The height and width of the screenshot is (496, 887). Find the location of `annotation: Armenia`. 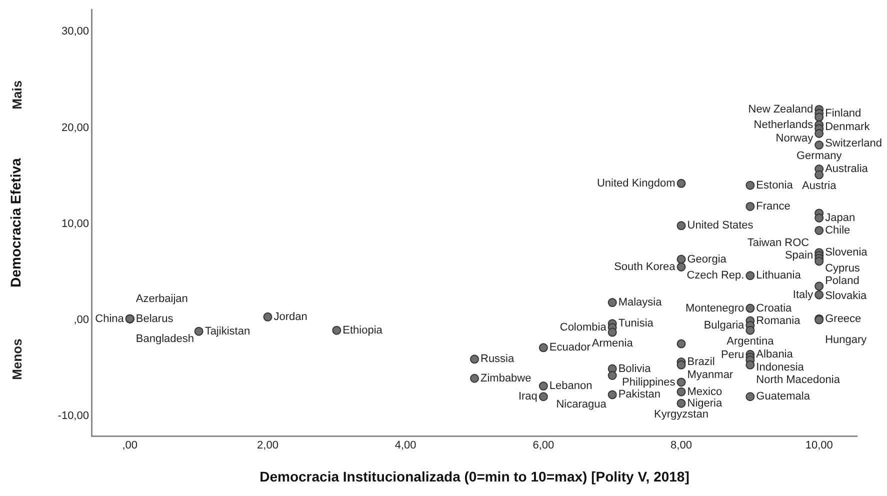

annotation: Armenia is located at coordinates (613, 343).